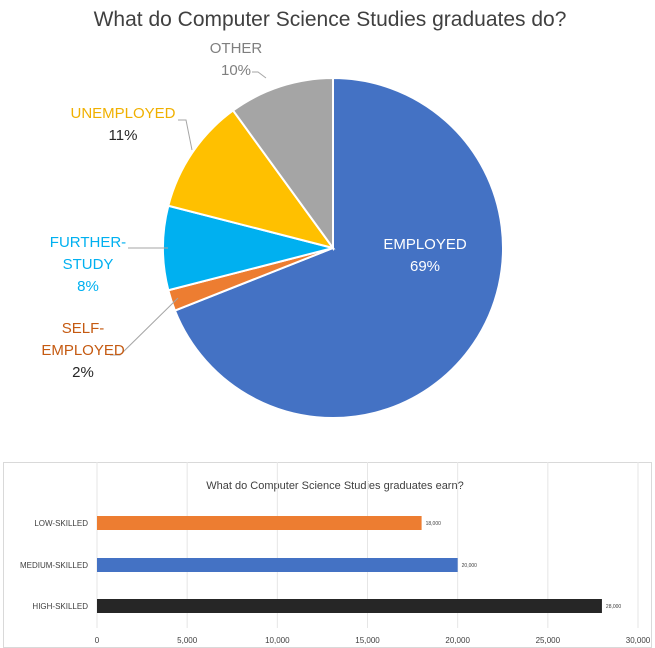  What do you see at coordinates (425, 244) in the screenshot?
I see `pie-label-employed: EMPLOYED` at bounding box center [425, 244].